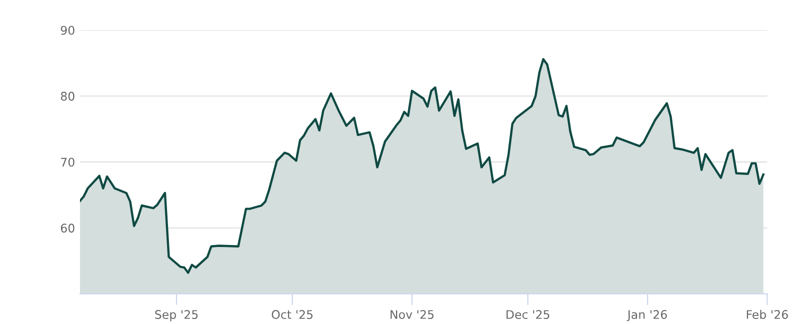  I want to click on x-tick-label: Jan '26, so click(646, 316).